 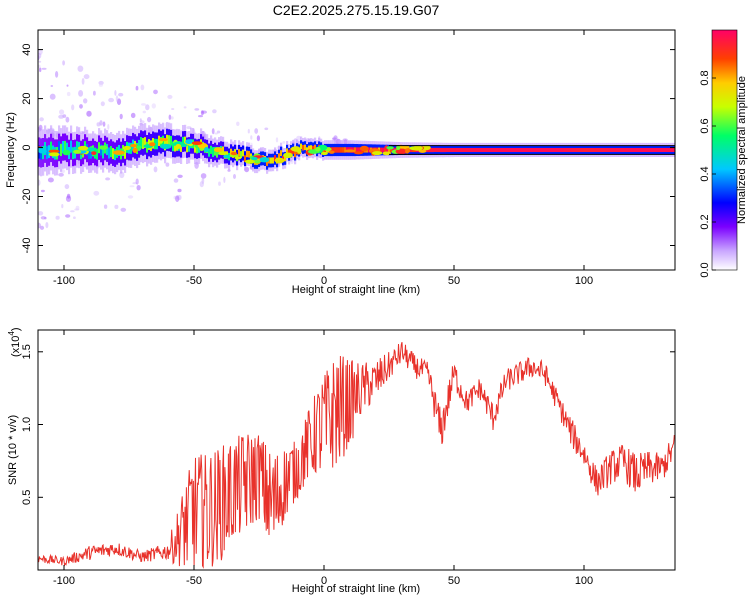 What do you see at coordinates (16, 329) in the screenshot?
I see `snr-multiplier-close: )` at bounding box center [16, 329].